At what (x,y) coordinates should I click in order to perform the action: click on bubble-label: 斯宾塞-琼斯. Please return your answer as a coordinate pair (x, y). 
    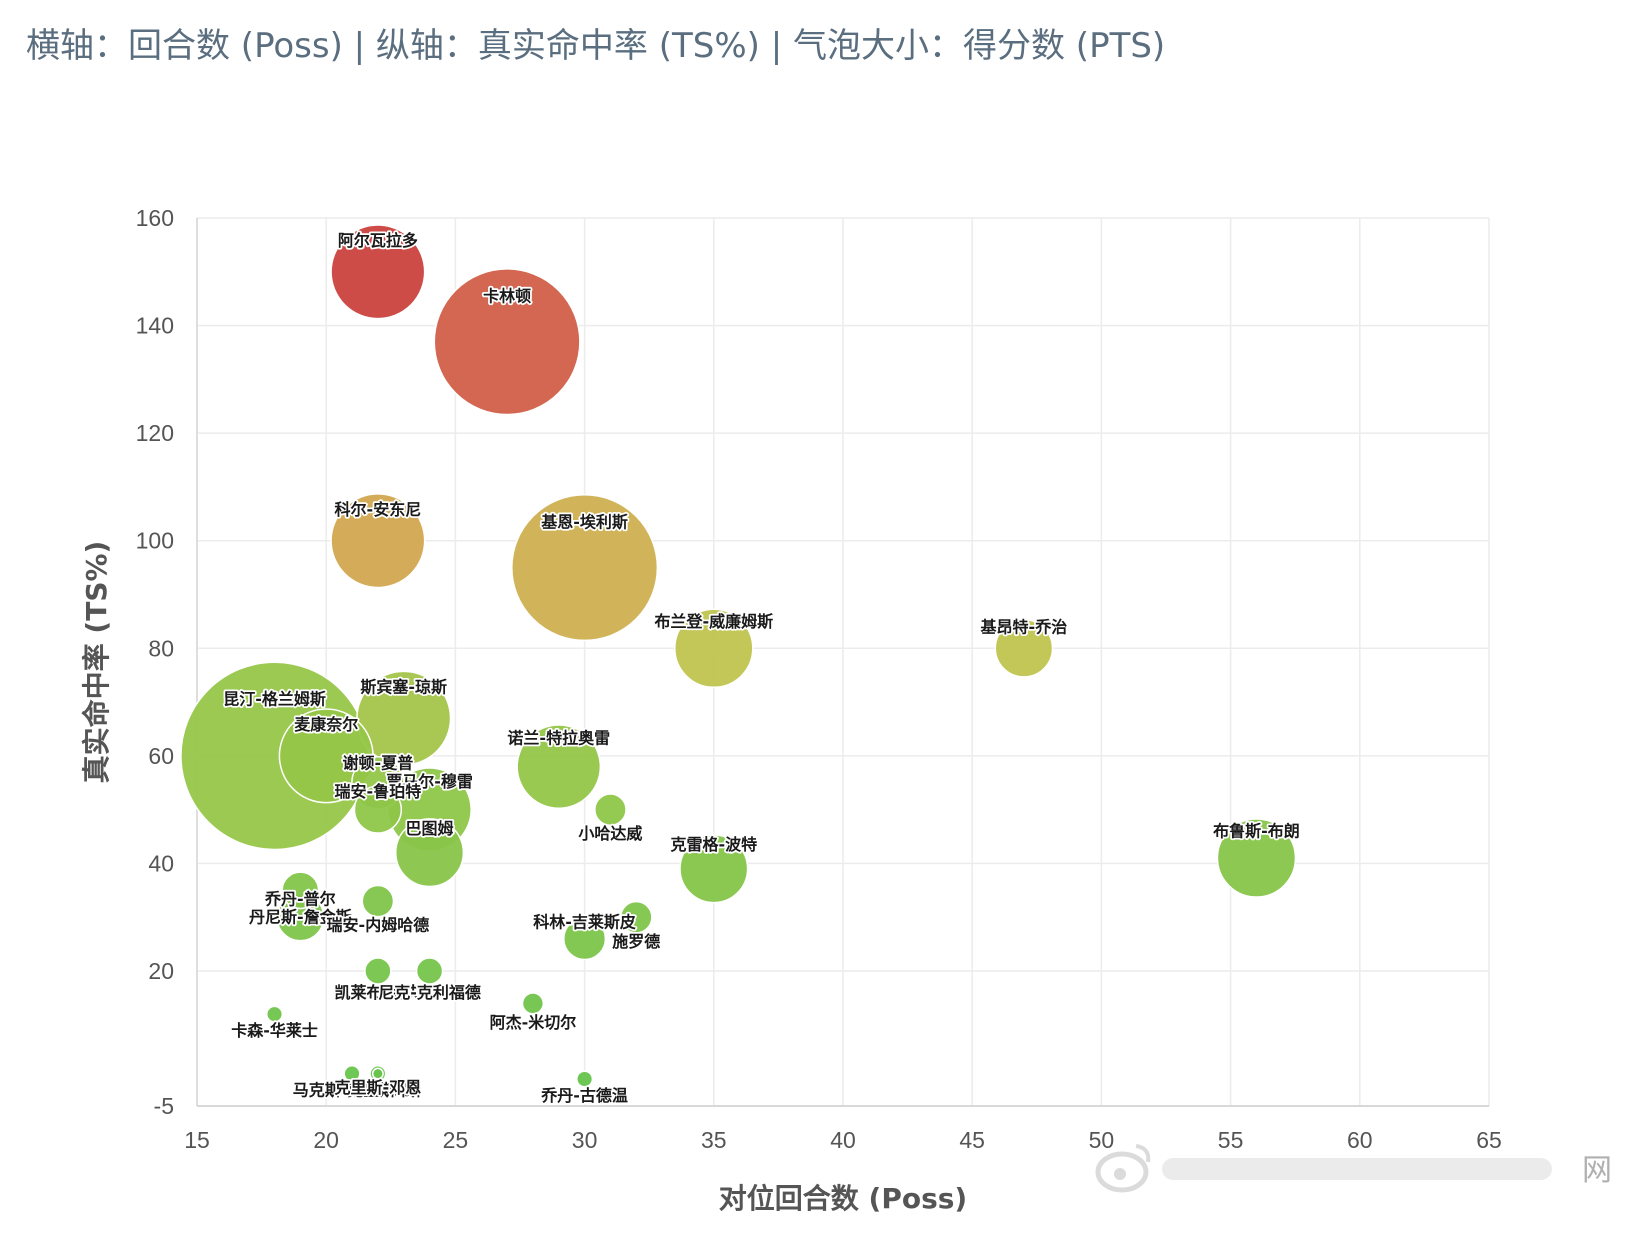
    Looking at the image, I should click on (403, 686).